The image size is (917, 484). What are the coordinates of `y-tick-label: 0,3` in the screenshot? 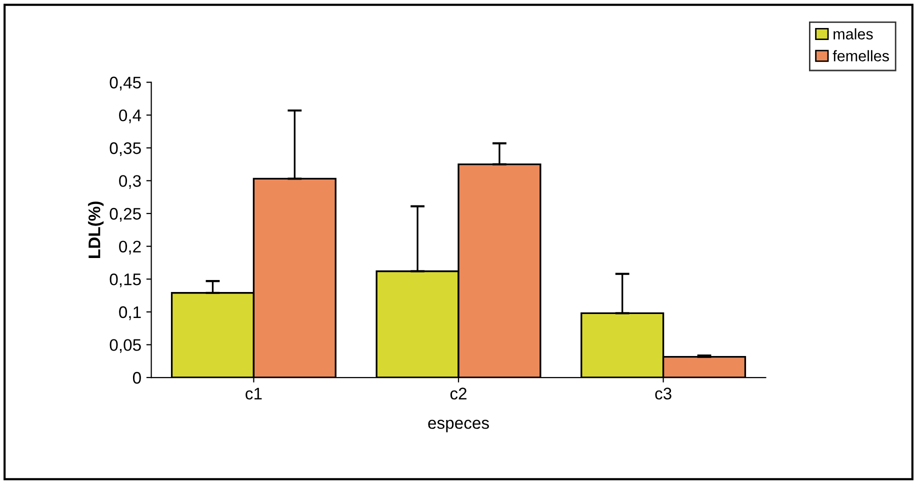 It's located at (130, 182).